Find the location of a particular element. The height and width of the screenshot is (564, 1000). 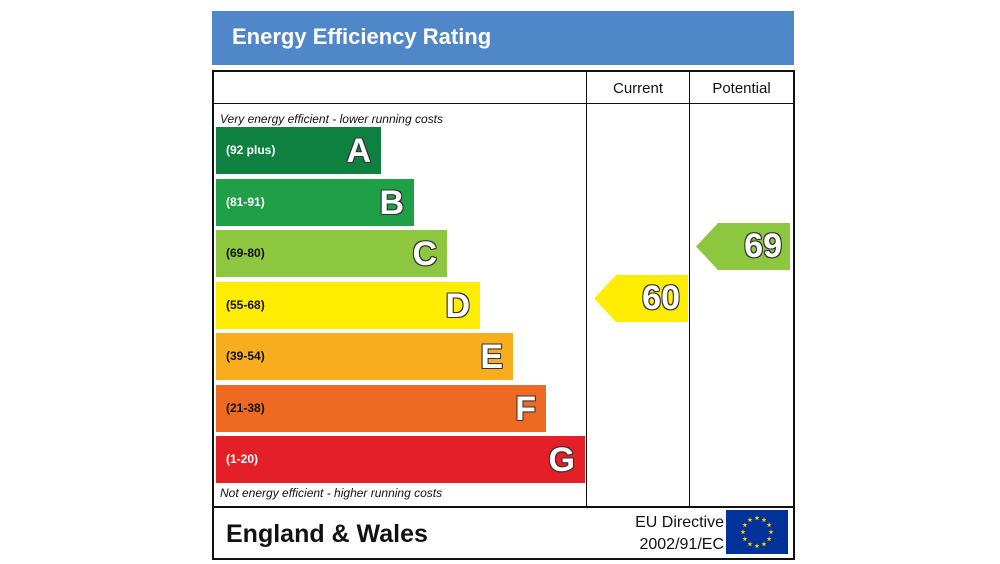

band-g-letter: G is located at coordinates (561, 460).